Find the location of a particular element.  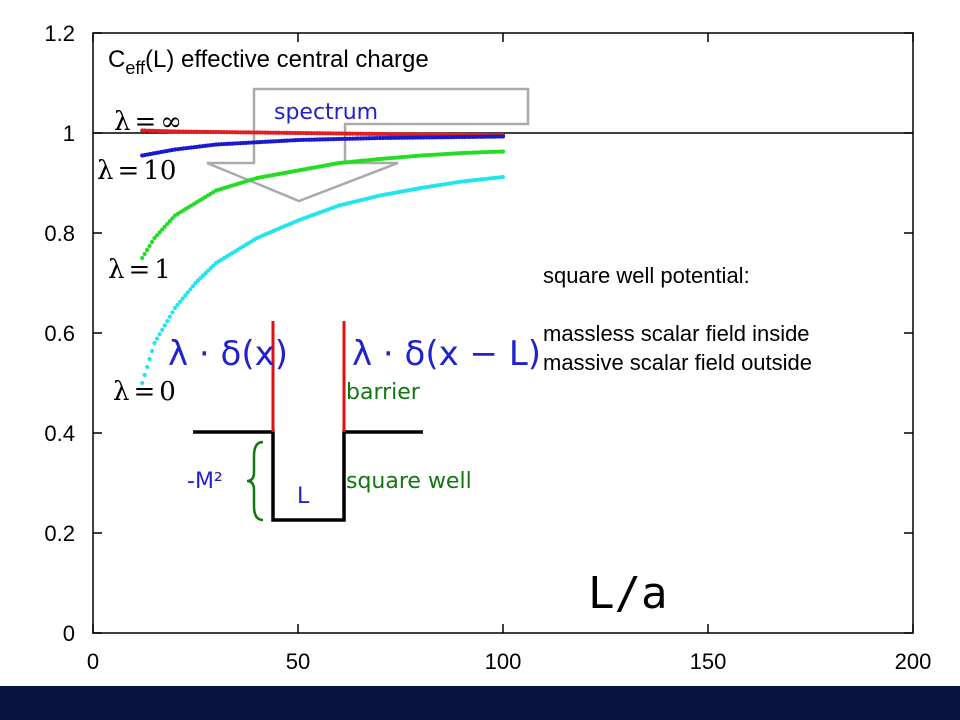

label-lambda-infinity-rhs: ∞ is located at coordinates (171, 122).